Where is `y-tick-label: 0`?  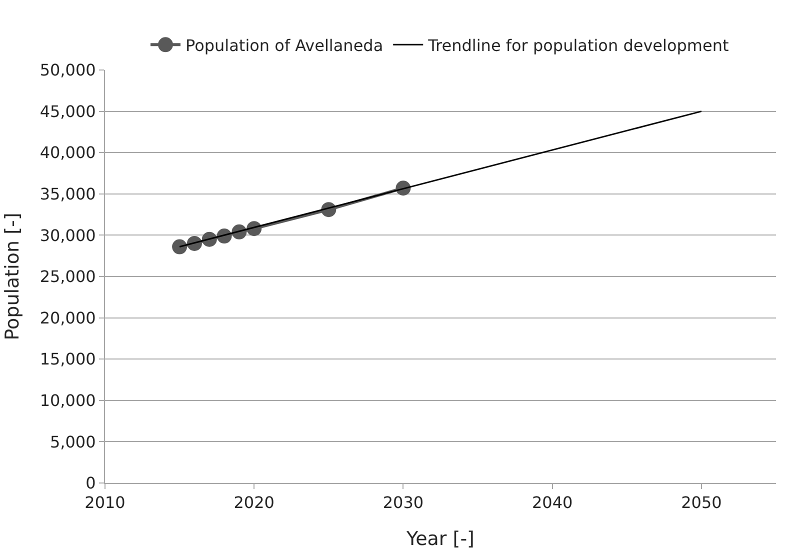
y-tick-label: 0 is located at coordinates (91, 483).